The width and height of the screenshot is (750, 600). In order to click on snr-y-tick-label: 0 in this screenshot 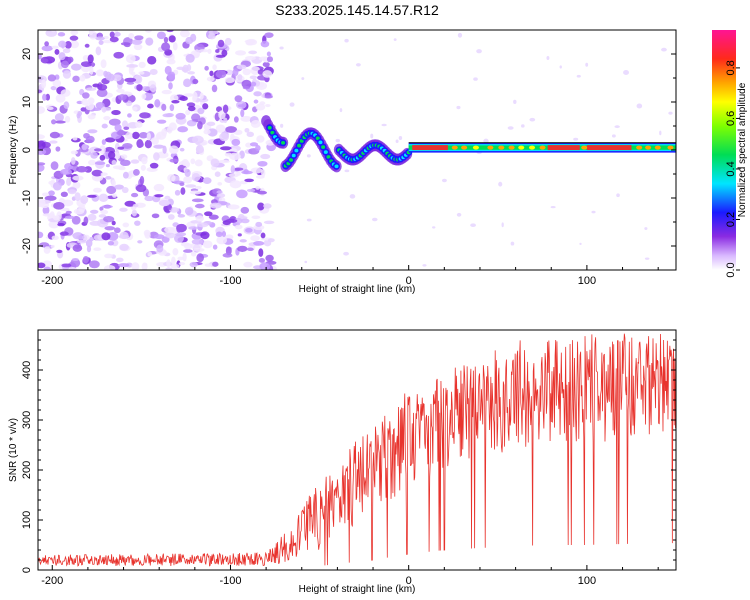, I will do `click(27, 570)`.